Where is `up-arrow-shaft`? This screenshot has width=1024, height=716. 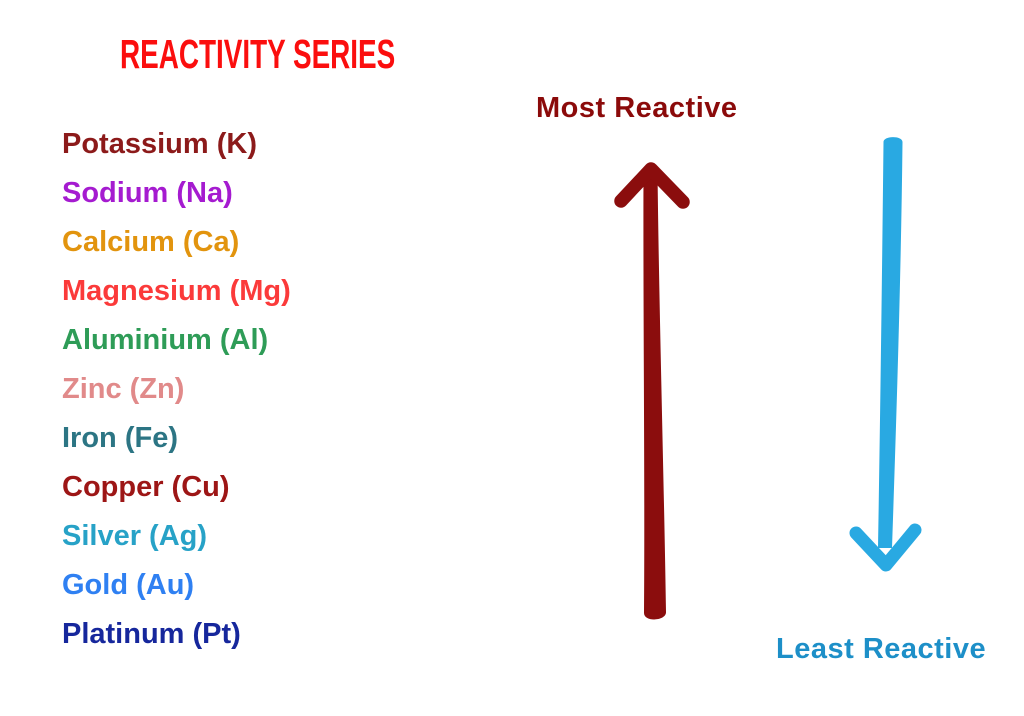 up-arrow-shaft is located at coordinates (655, 395).